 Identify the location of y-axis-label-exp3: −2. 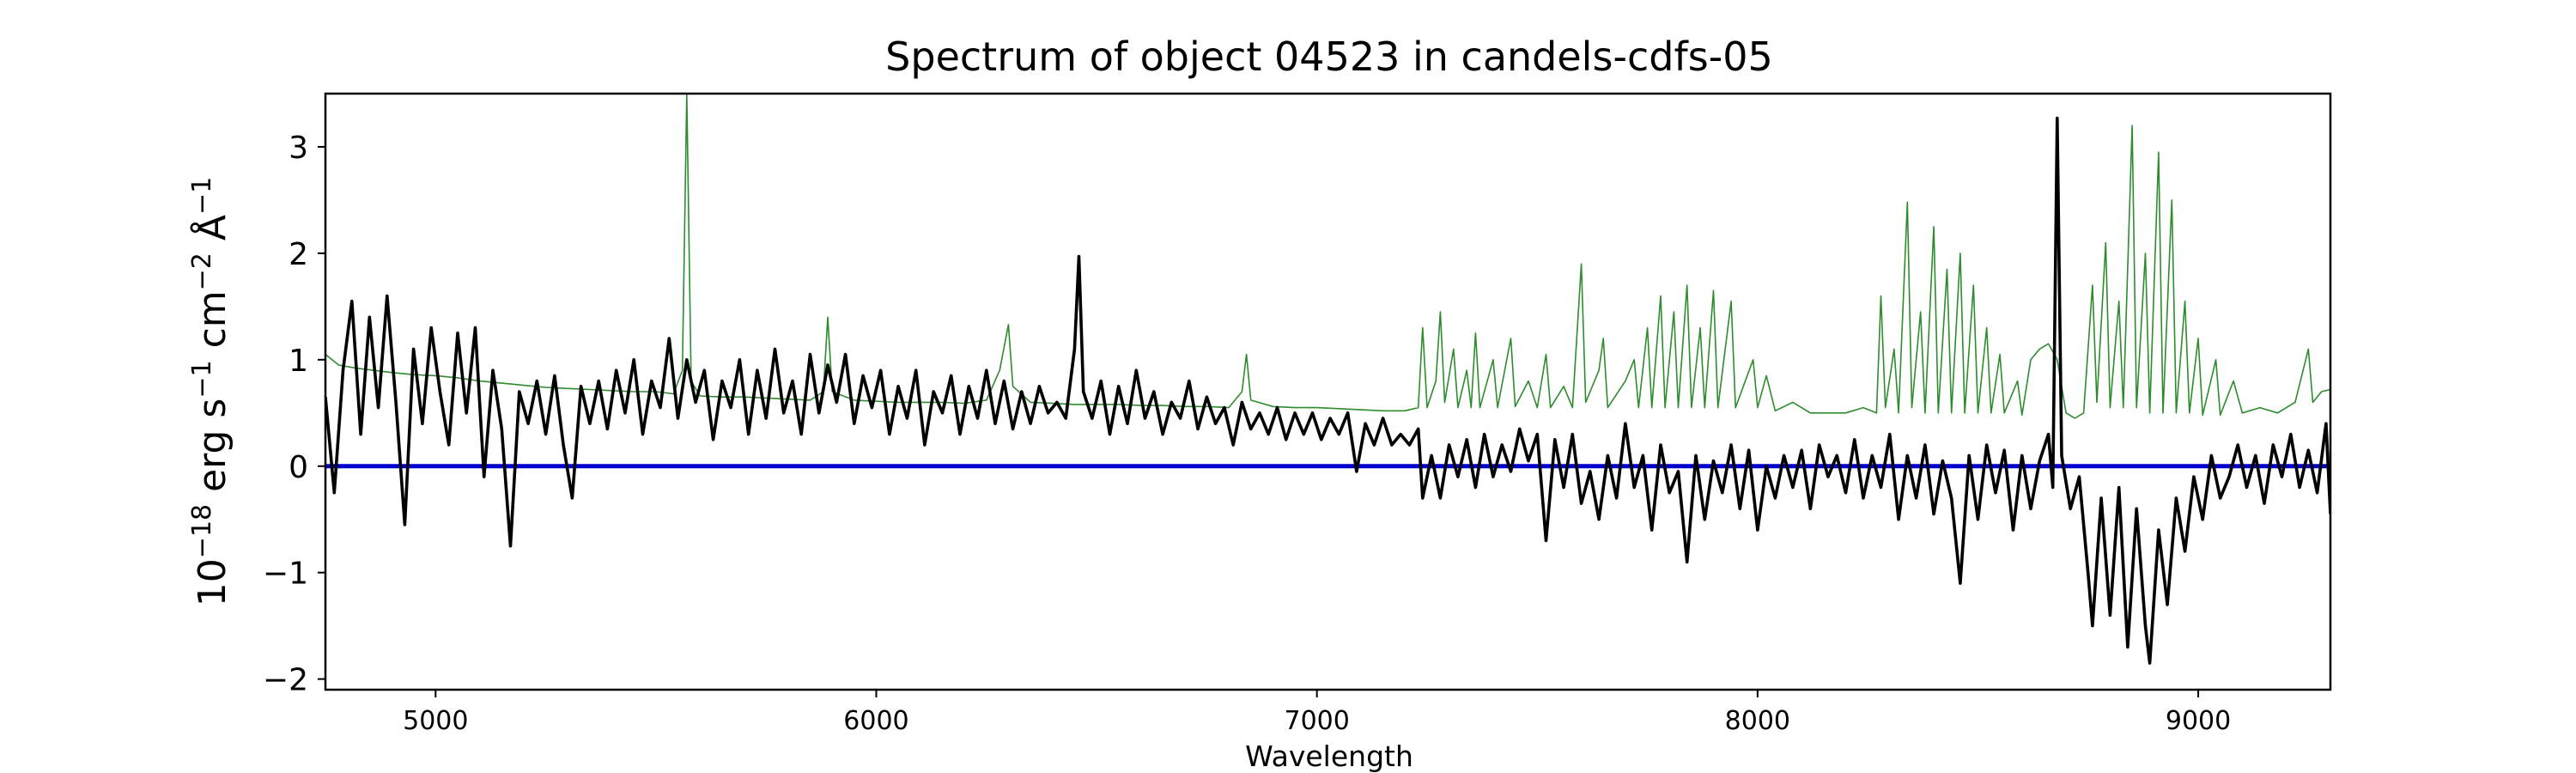
(202, 271).